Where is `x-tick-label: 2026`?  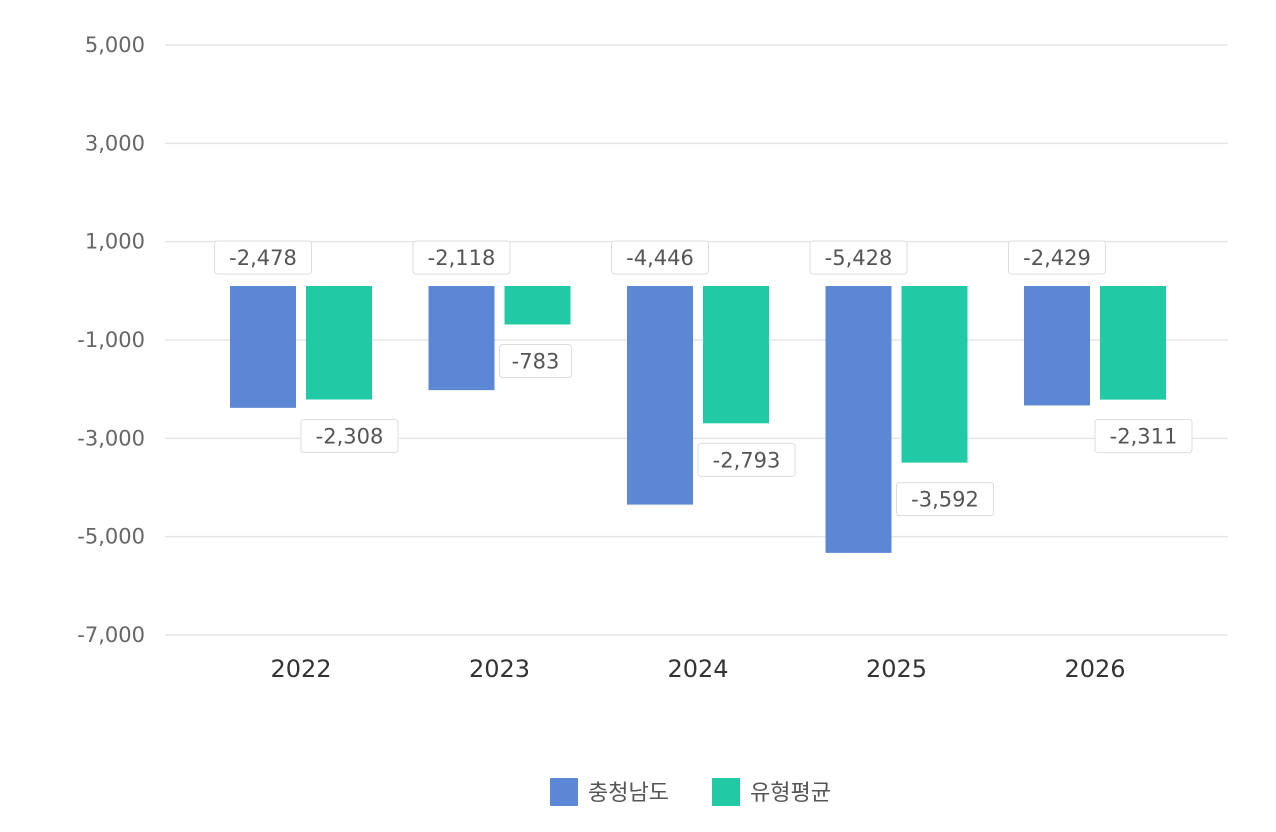 x-tick-label: 2026 is located at coordinates (1094, 669).